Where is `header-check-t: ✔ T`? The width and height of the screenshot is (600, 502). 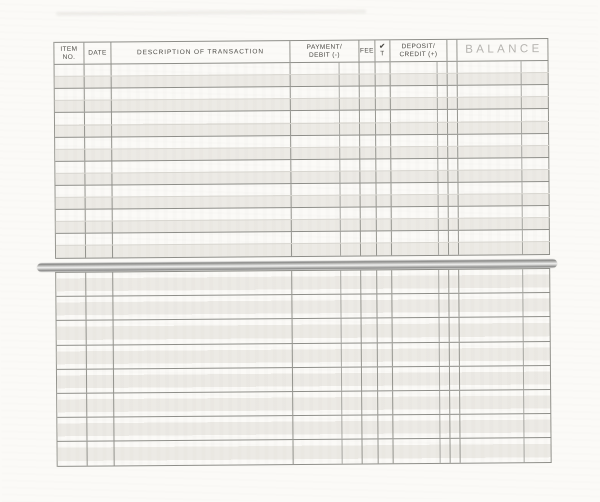
header-check-t: ✔ T is located at coordinates (383, 51).